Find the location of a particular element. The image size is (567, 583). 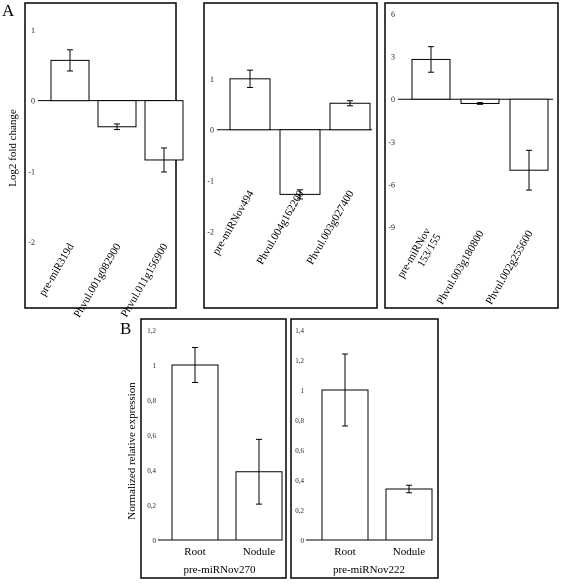

x-axis-title: pre-miRNov270 is located at coordinates (219, 570).